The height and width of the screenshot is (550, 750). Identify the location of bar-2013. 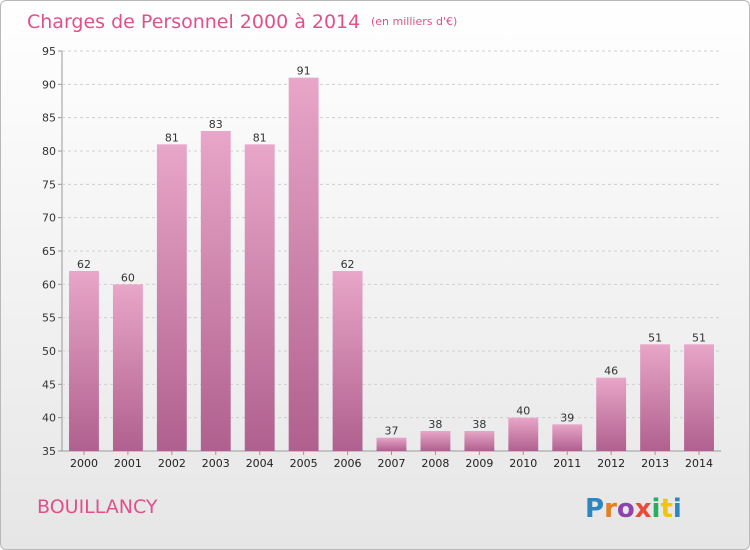
(655, 397).